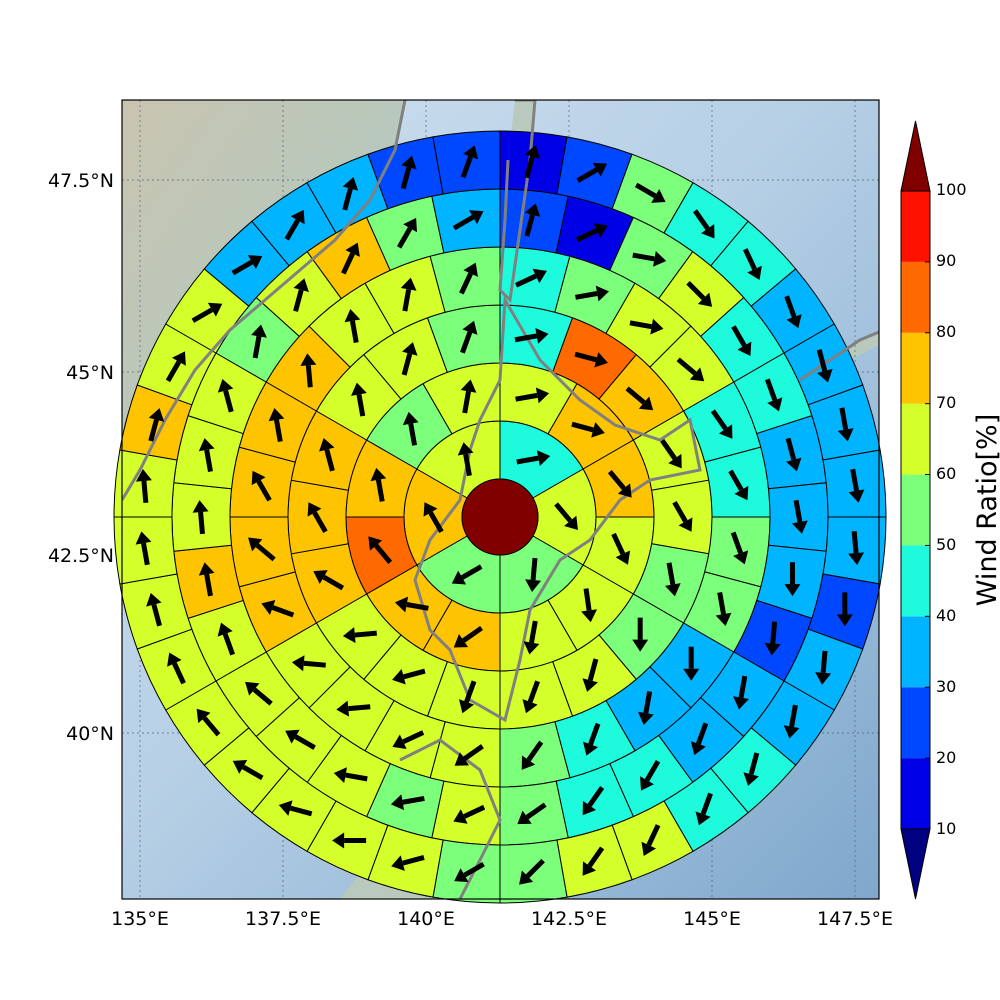  What do you see at coordinates (946, 544) in the screenshot?
I see `colorbar-tick-label: 50` at bounding box center [946, 544].